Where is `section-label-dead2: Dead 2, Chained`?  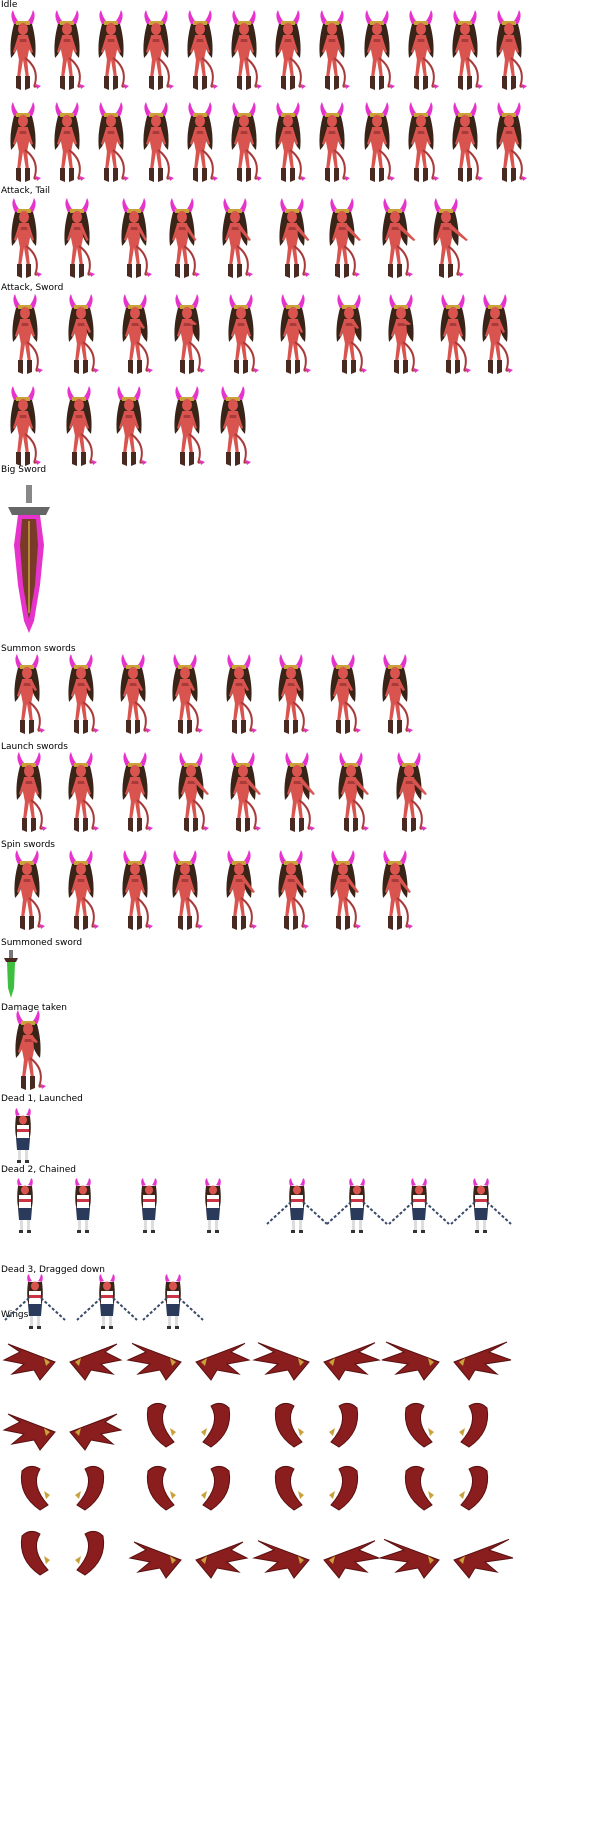
section-label-dead2: Dead 2, Chained is located at coordinates (38, 1170).